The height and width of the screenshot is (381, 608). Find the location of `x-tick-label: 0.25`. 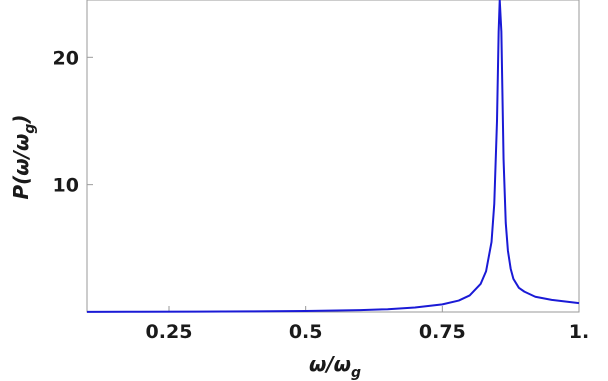

x-tick-label: 0.25 is located at coordinates (169, 332).